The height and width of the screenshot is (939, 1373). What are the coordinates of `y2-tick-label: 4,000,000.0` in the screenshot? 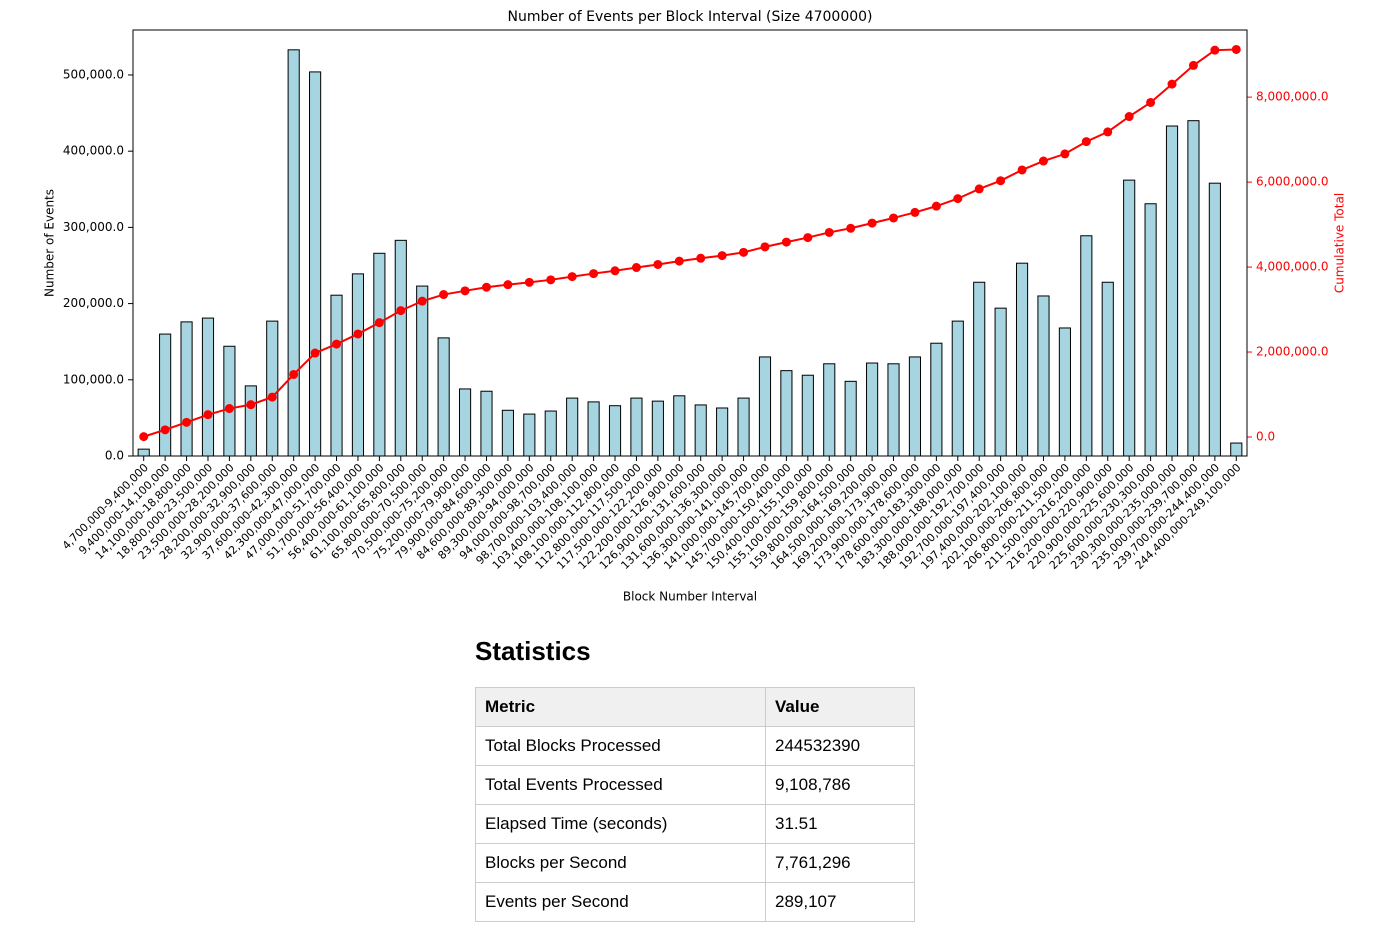 It's located at (1292, 267).